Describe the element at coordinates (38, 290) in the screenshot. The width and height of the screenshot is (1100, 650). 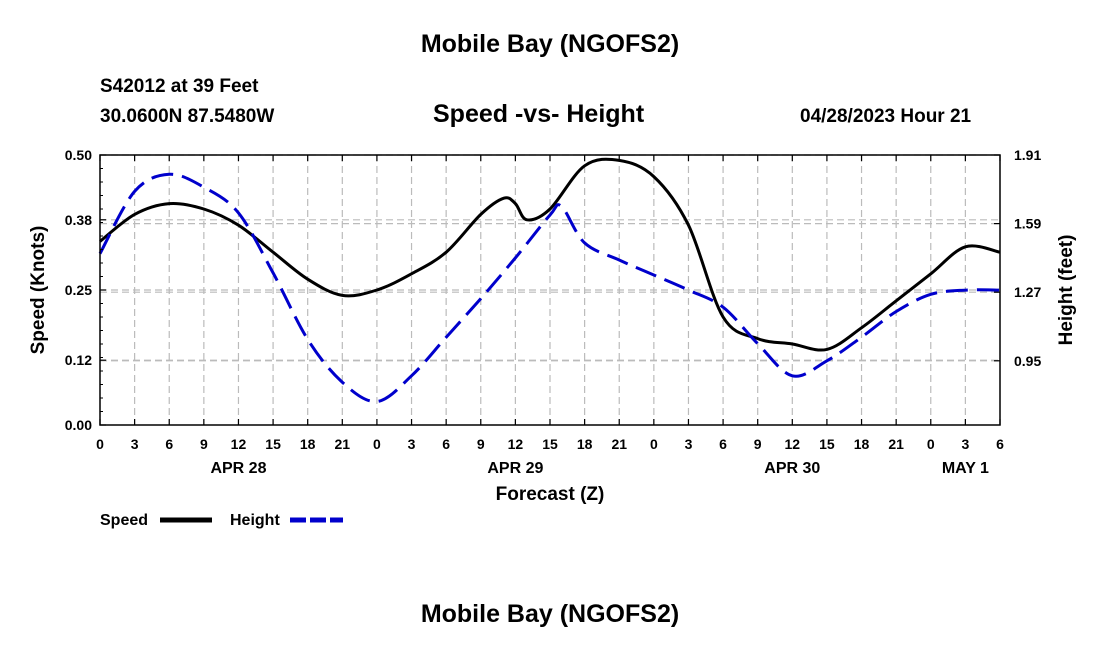
I see `y-axis-title: Speed (Knots)` at that location.